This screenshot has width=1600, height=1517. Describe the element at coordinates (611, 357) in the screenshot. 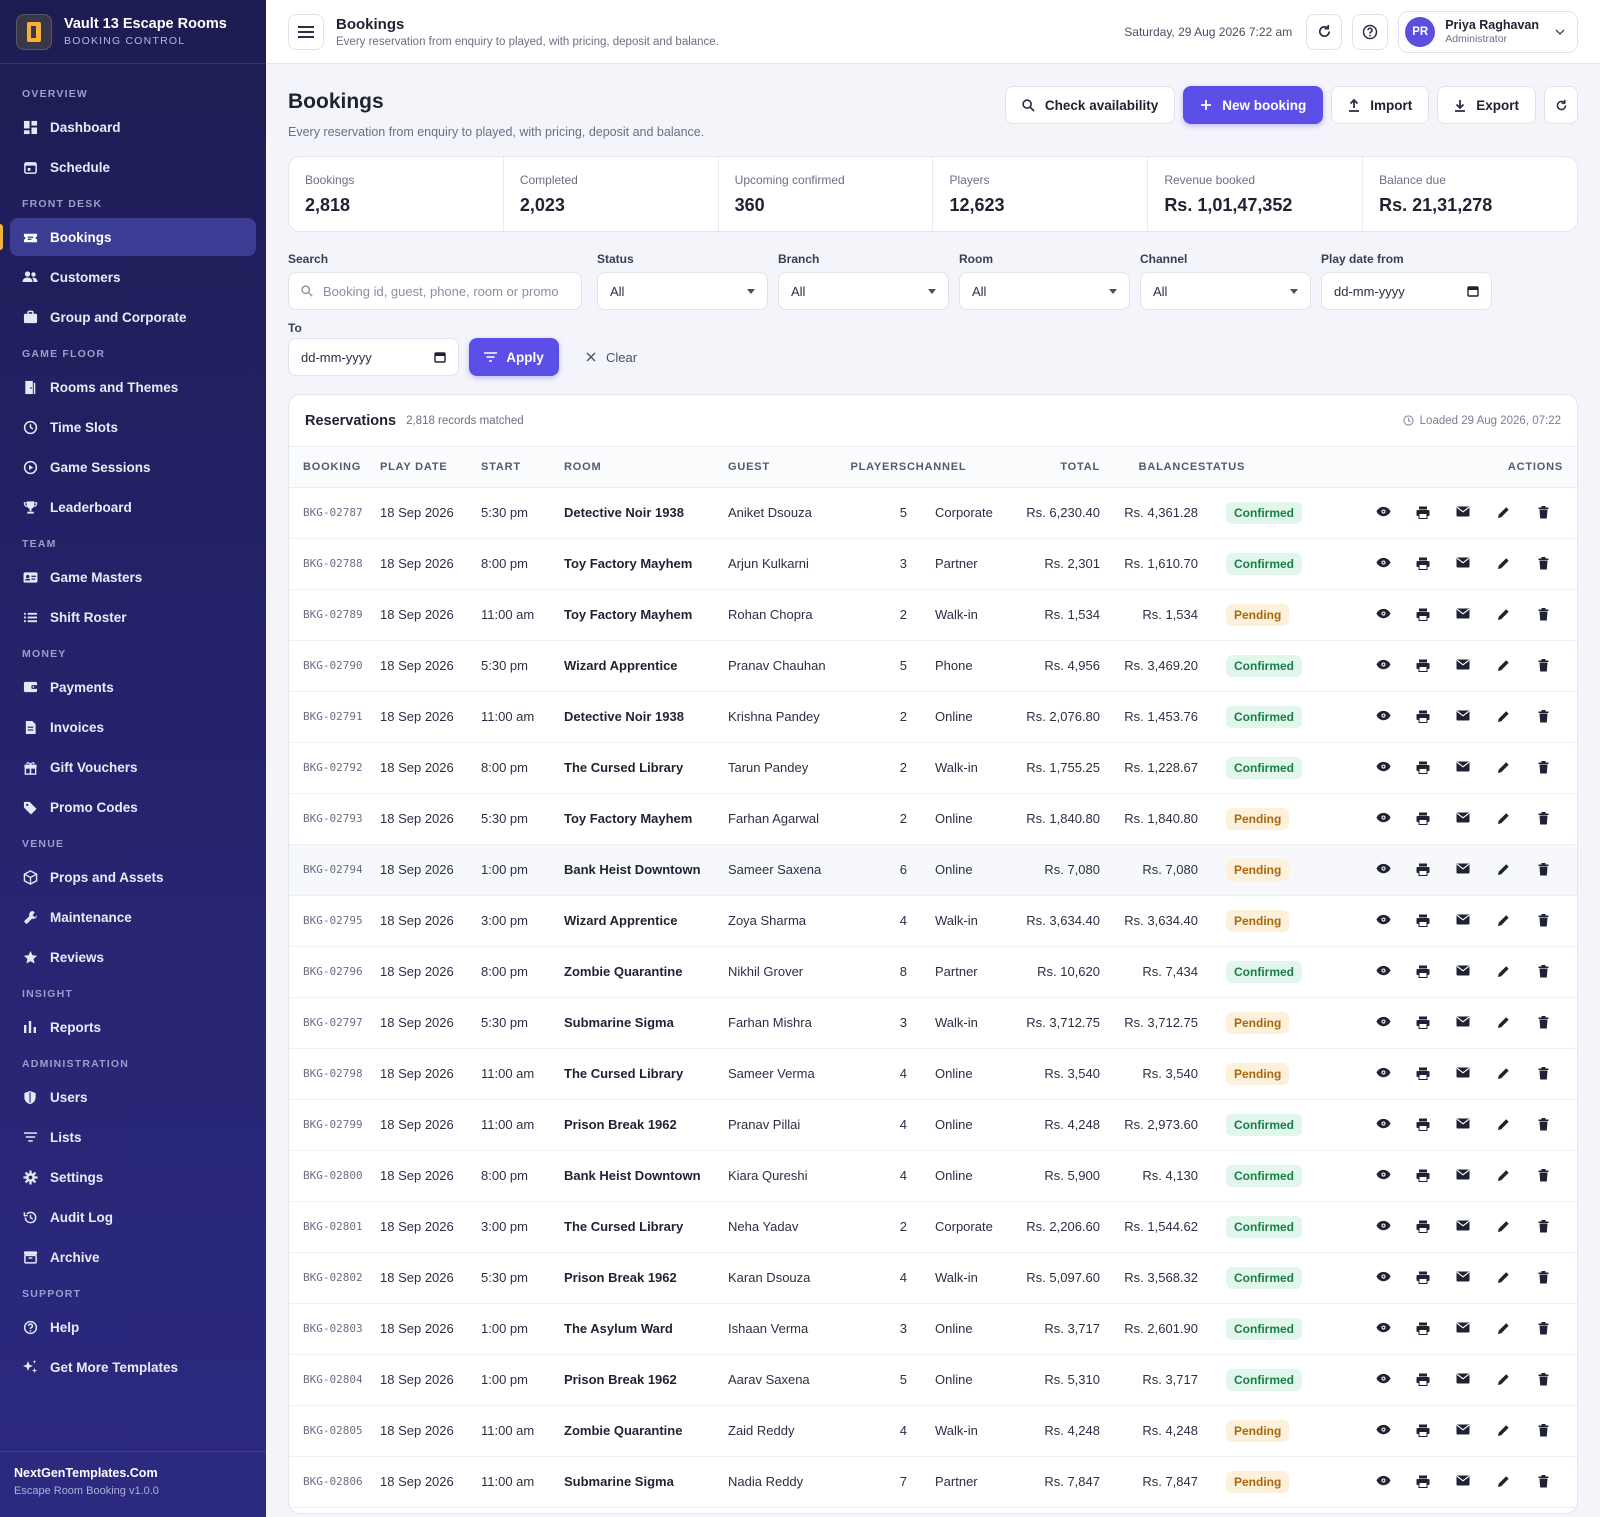

I see `clear-button: Clear` at that location.